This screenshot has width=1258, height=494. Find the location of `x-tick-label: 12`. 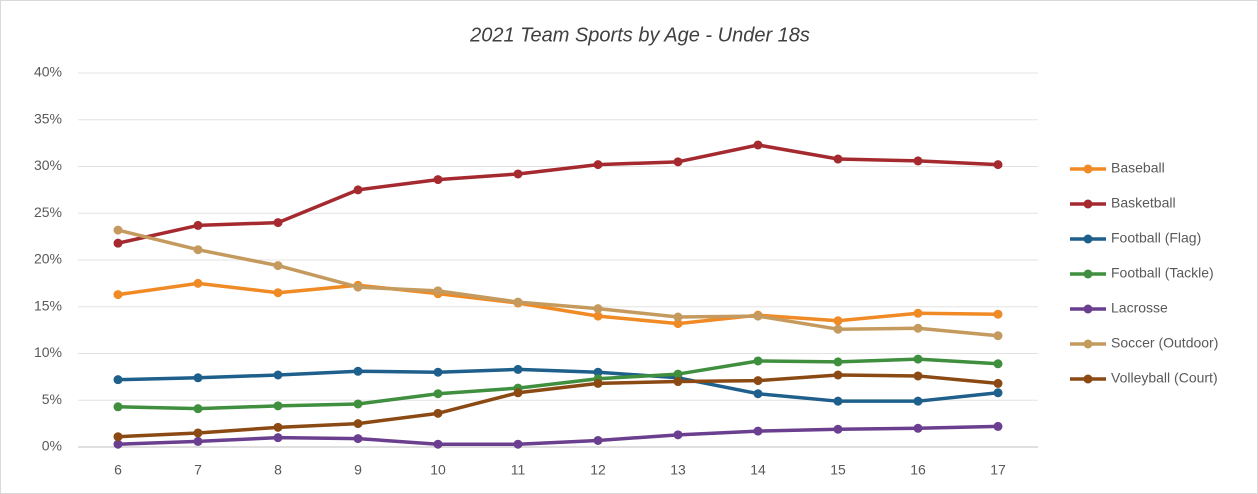

x-tick-label: 12 is located at coordinates (598, 470).